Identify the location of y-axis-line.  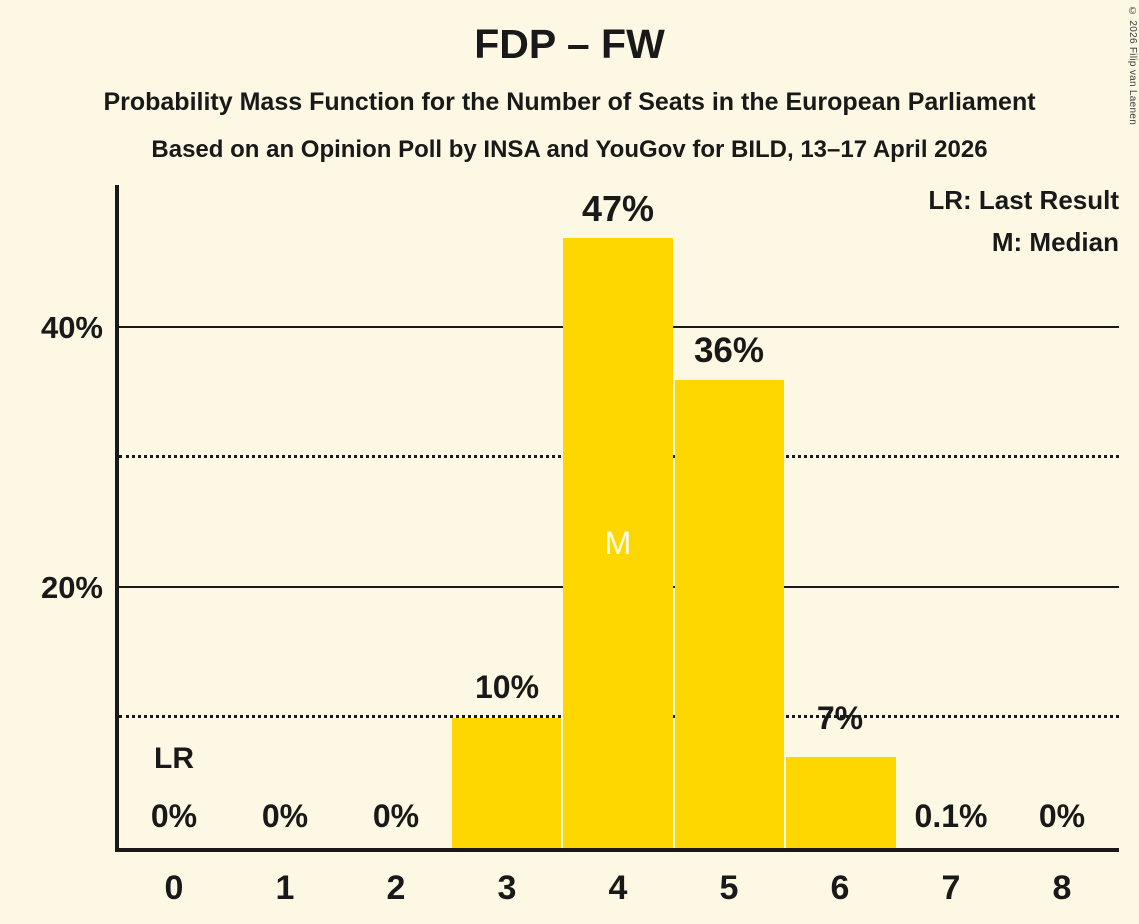
(117, 517).